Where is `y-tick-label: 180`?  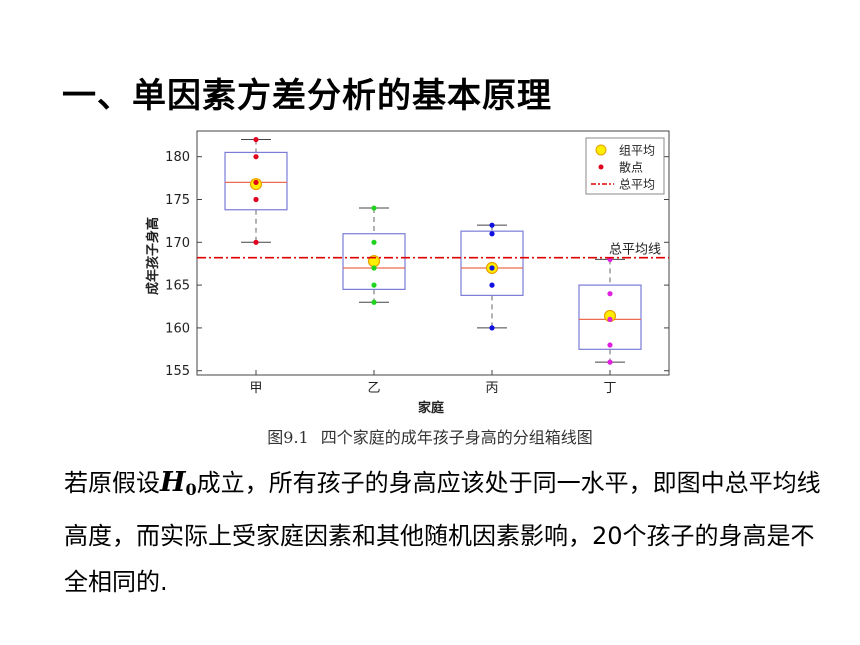 y-tick-label: 180 is located at coordinates (177, 157).